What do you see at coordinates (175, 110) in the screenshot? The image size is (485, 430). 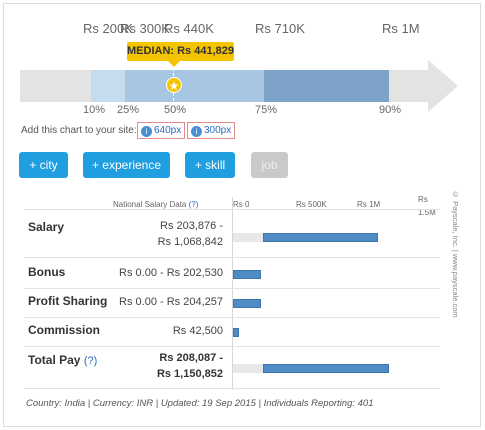 I see `percentile-50: 50%` at bounding box center [175, 110].